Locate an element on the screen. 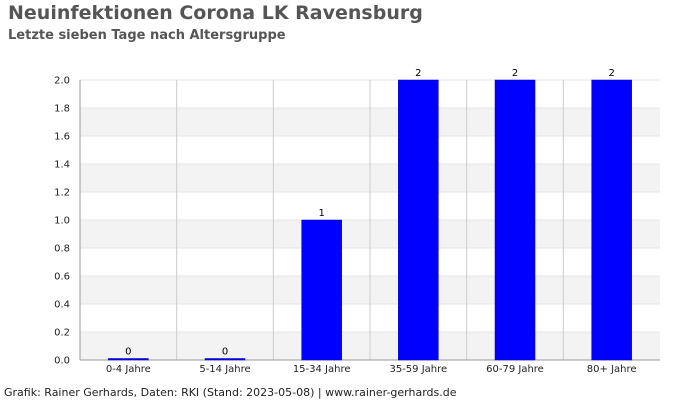 The height and width of the screenshot is (400, 700). bar-0-4 Jahre is located at coordinates (128, 359).